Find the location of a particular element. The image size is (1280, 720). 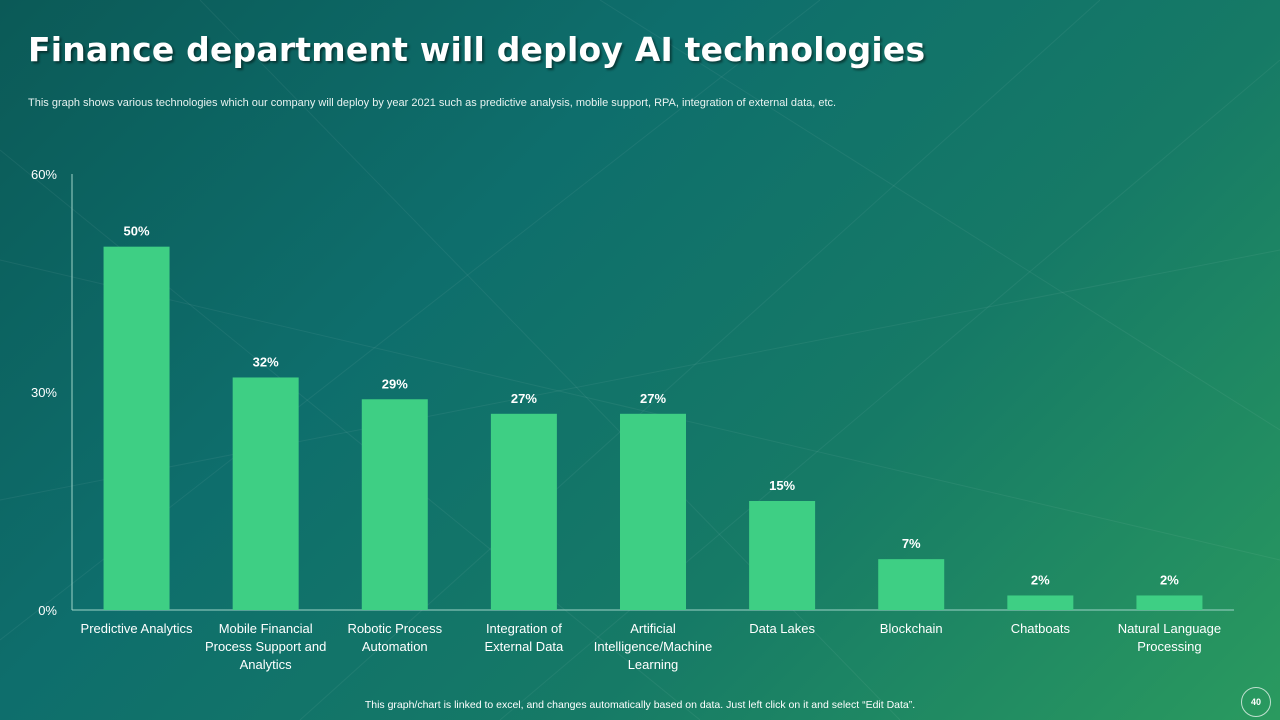

y-tick-label: 60% is located at coordinates (44, 174).